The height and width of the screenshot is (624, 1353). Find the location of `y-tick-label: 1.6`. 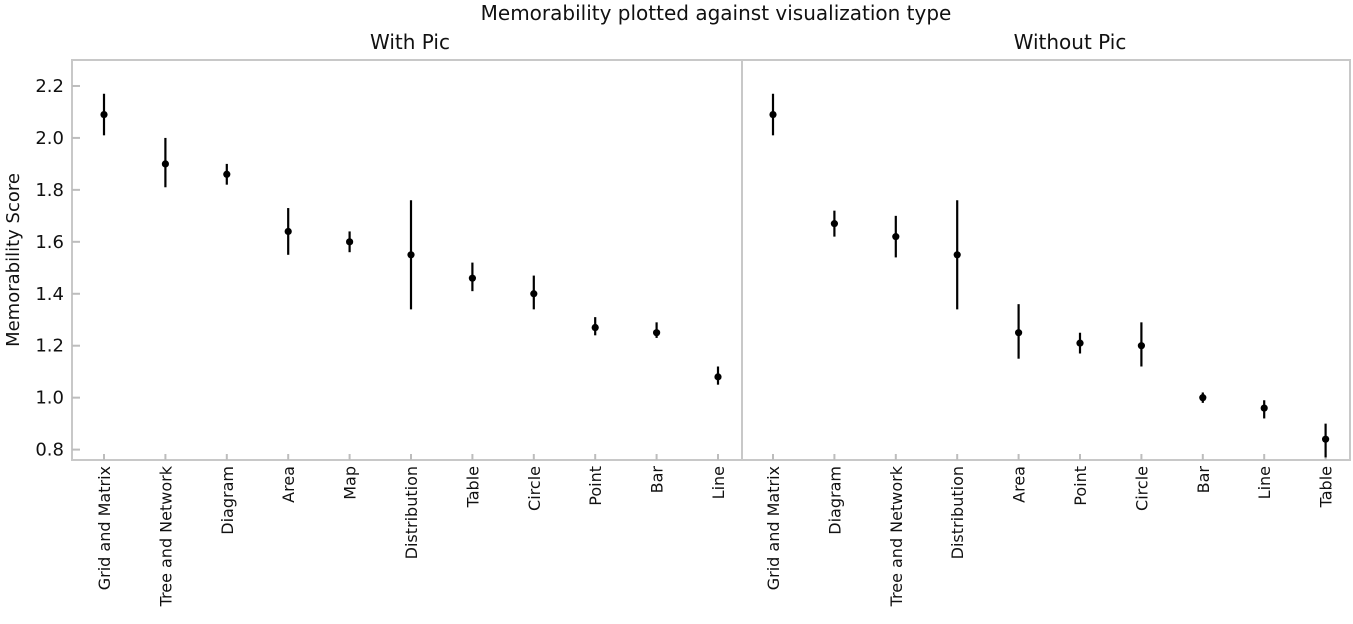

y-tick-label: 1.6 is located at coordinates (49, 242).